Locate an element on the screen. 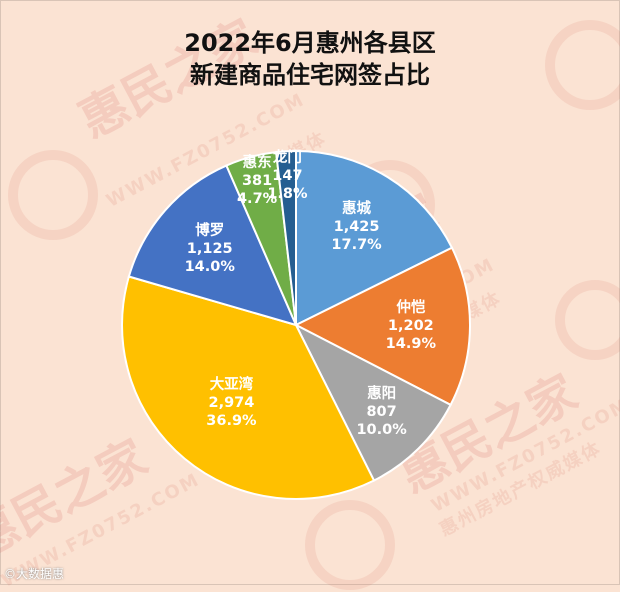 Image resolution: width=620 pixels, height=592 pixels. chart-title-line2: 新建商品住宅网签占比 is located at coordinates (310, 75).